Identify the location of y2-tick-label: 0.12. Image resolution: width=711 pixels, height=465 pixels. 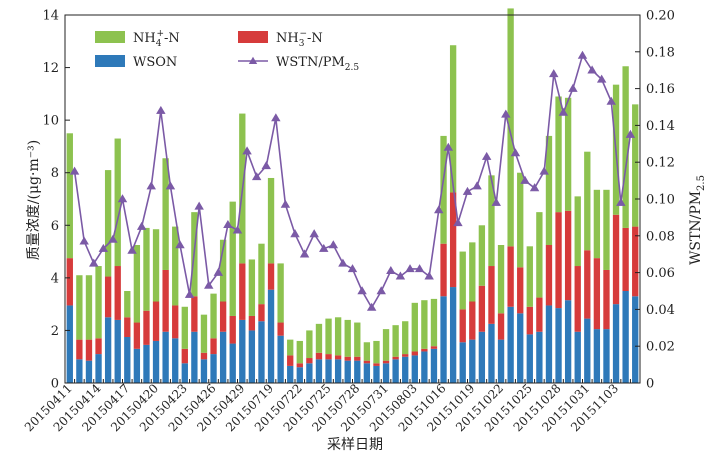
(660, 163).